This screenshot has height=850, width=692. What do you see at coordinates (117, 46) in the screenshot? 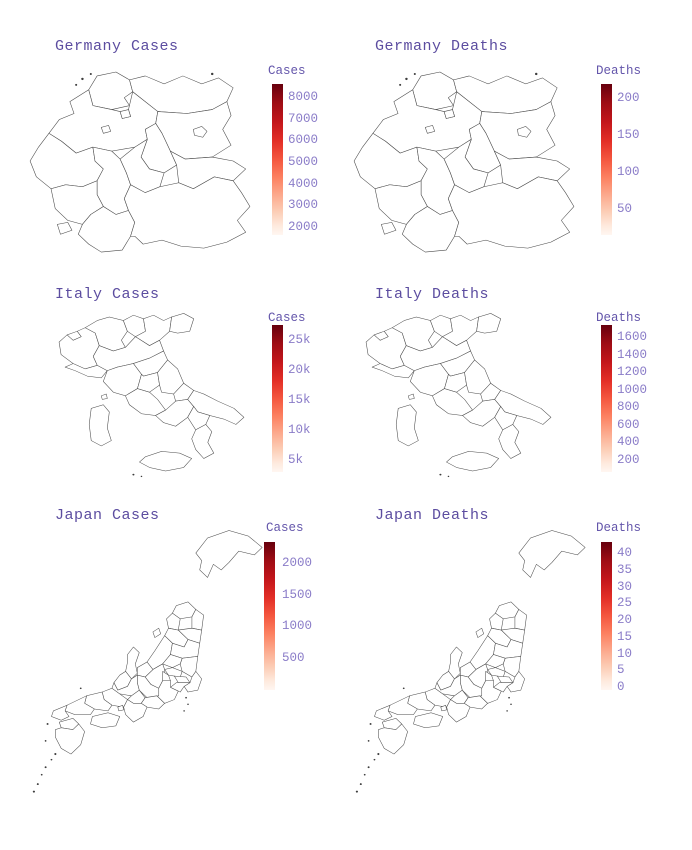
I see `panel-title-germany-cases: Germany Cases` at bounding box center [117, 46].